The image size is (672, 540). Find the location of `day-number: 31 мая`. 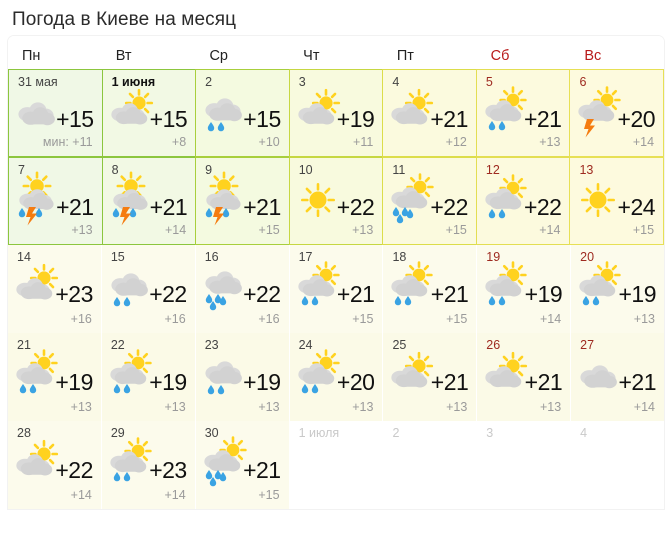

day-number: 31 мая is located at coordinates (38, 82).